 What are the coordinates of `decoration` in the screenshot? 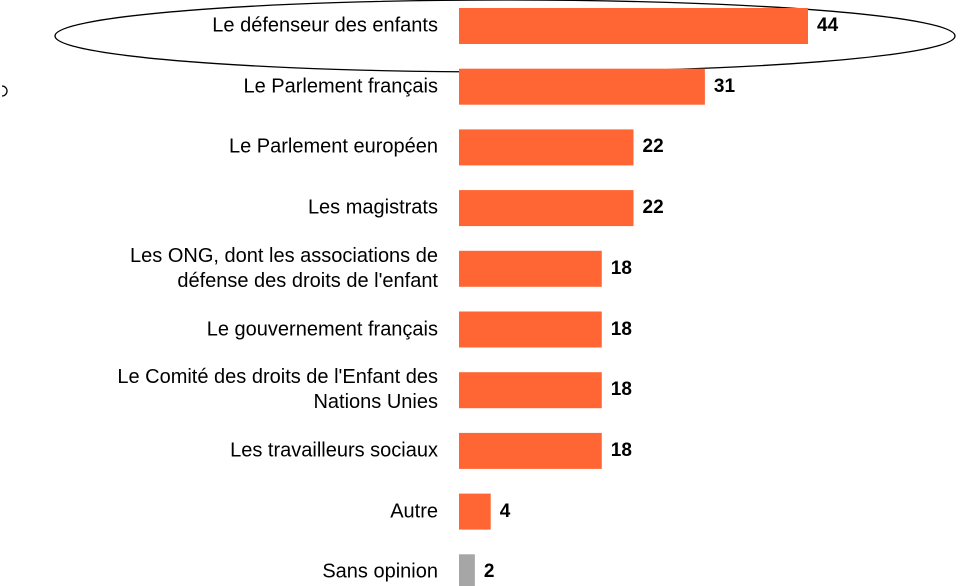 It's located at (4, 91).